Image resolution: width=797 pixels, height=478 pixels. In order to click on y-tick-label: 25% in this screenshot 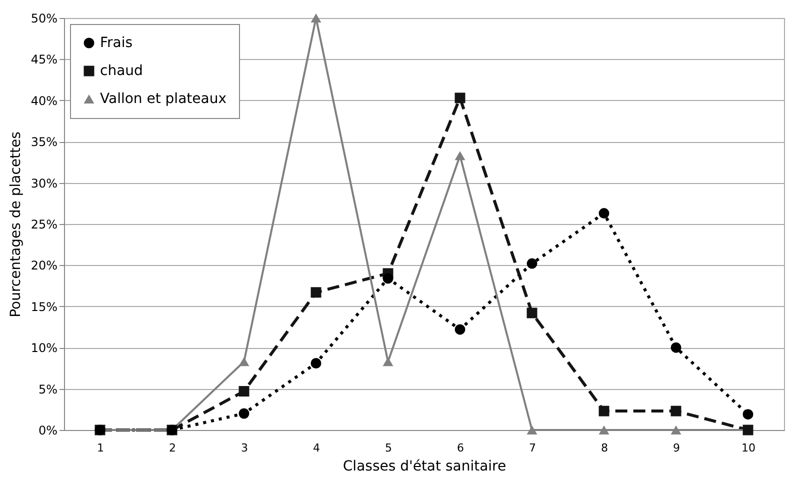, I will do `click(44, 225)`.